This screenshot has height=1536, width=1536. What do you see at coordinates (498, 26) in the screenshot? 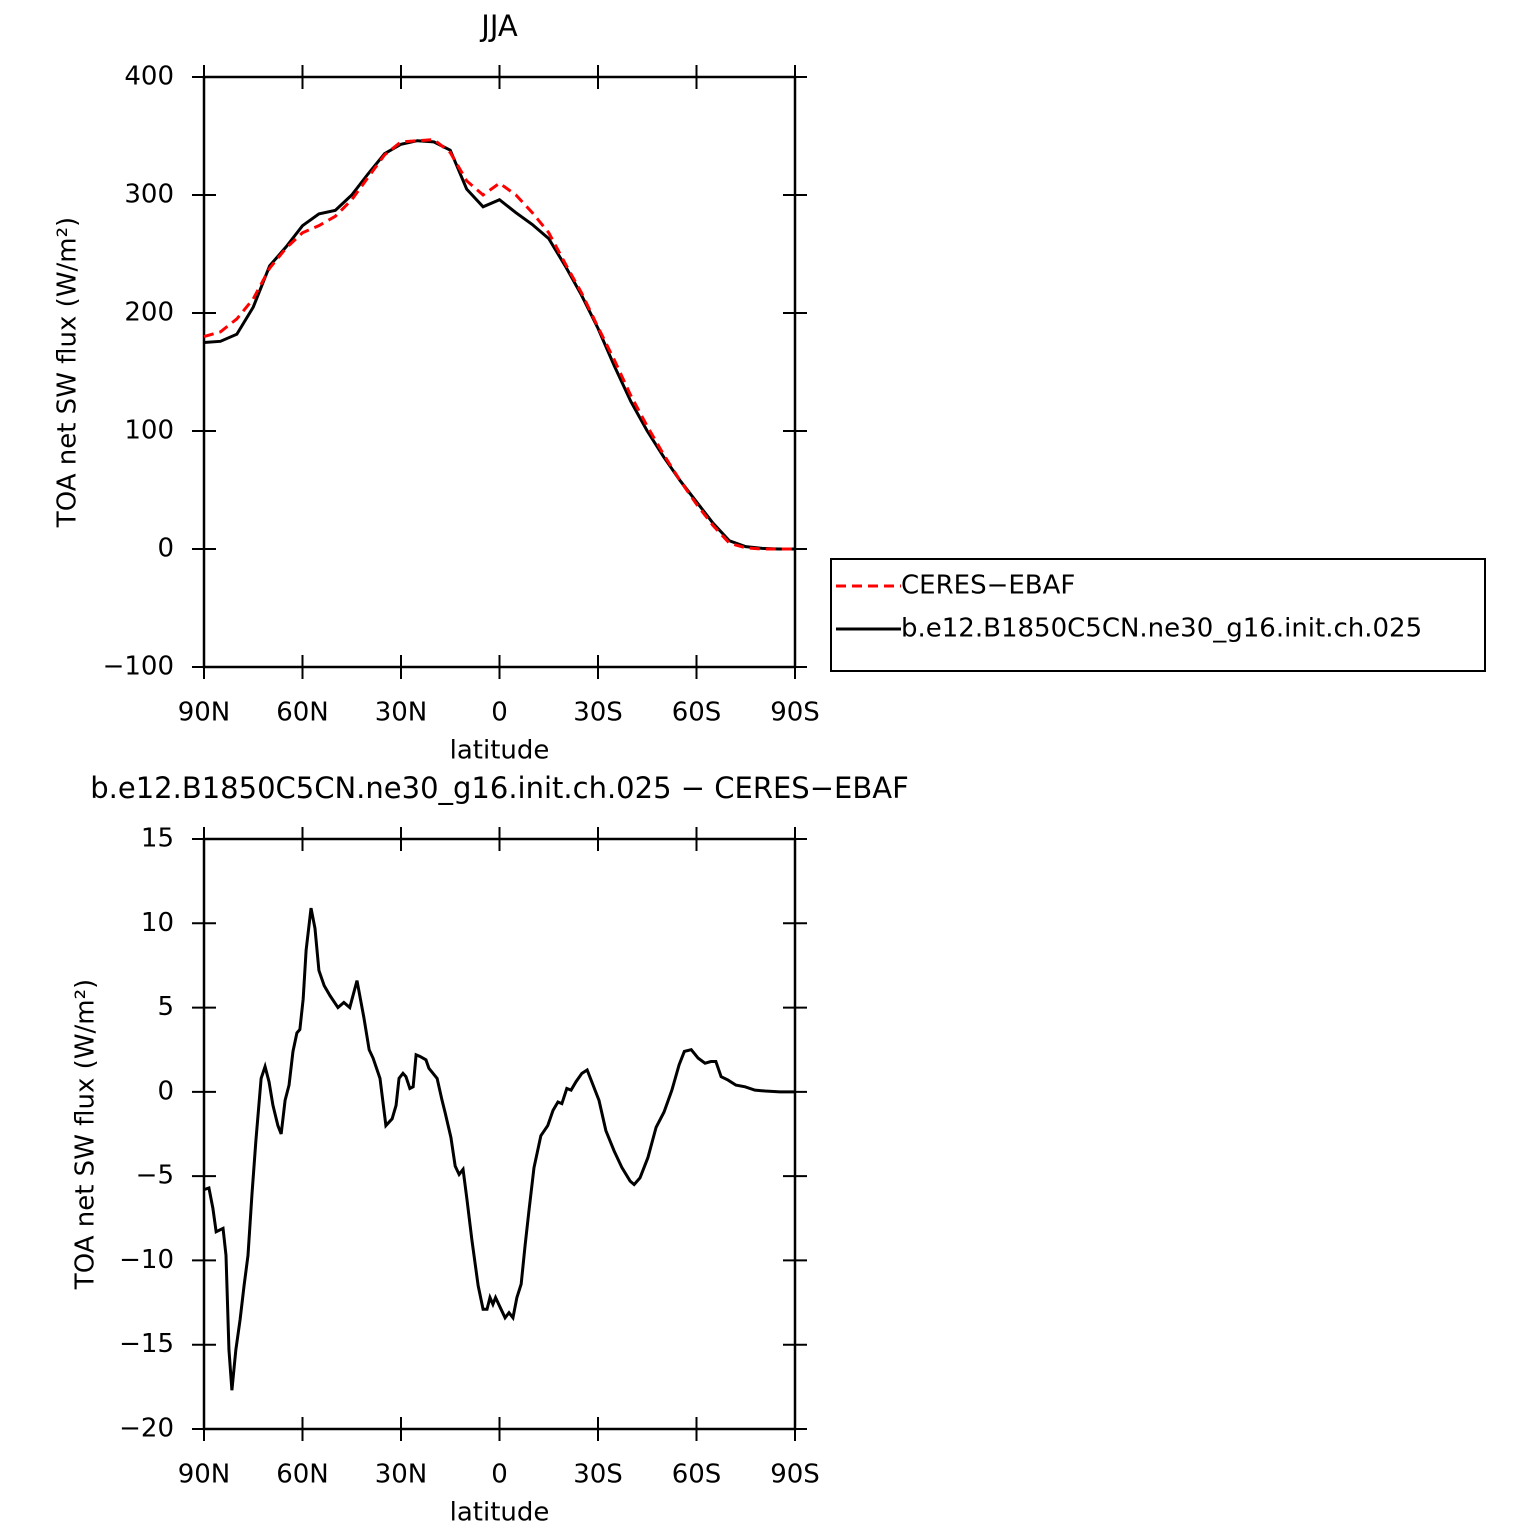
I see `chart-title: JJA` at bounding box center [498, 26].